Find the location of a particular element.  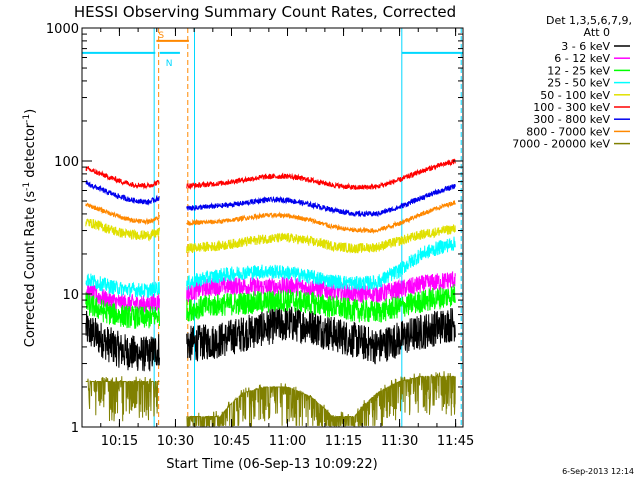

x-tick-label: 11:45 is located at coordinates (455, 441).